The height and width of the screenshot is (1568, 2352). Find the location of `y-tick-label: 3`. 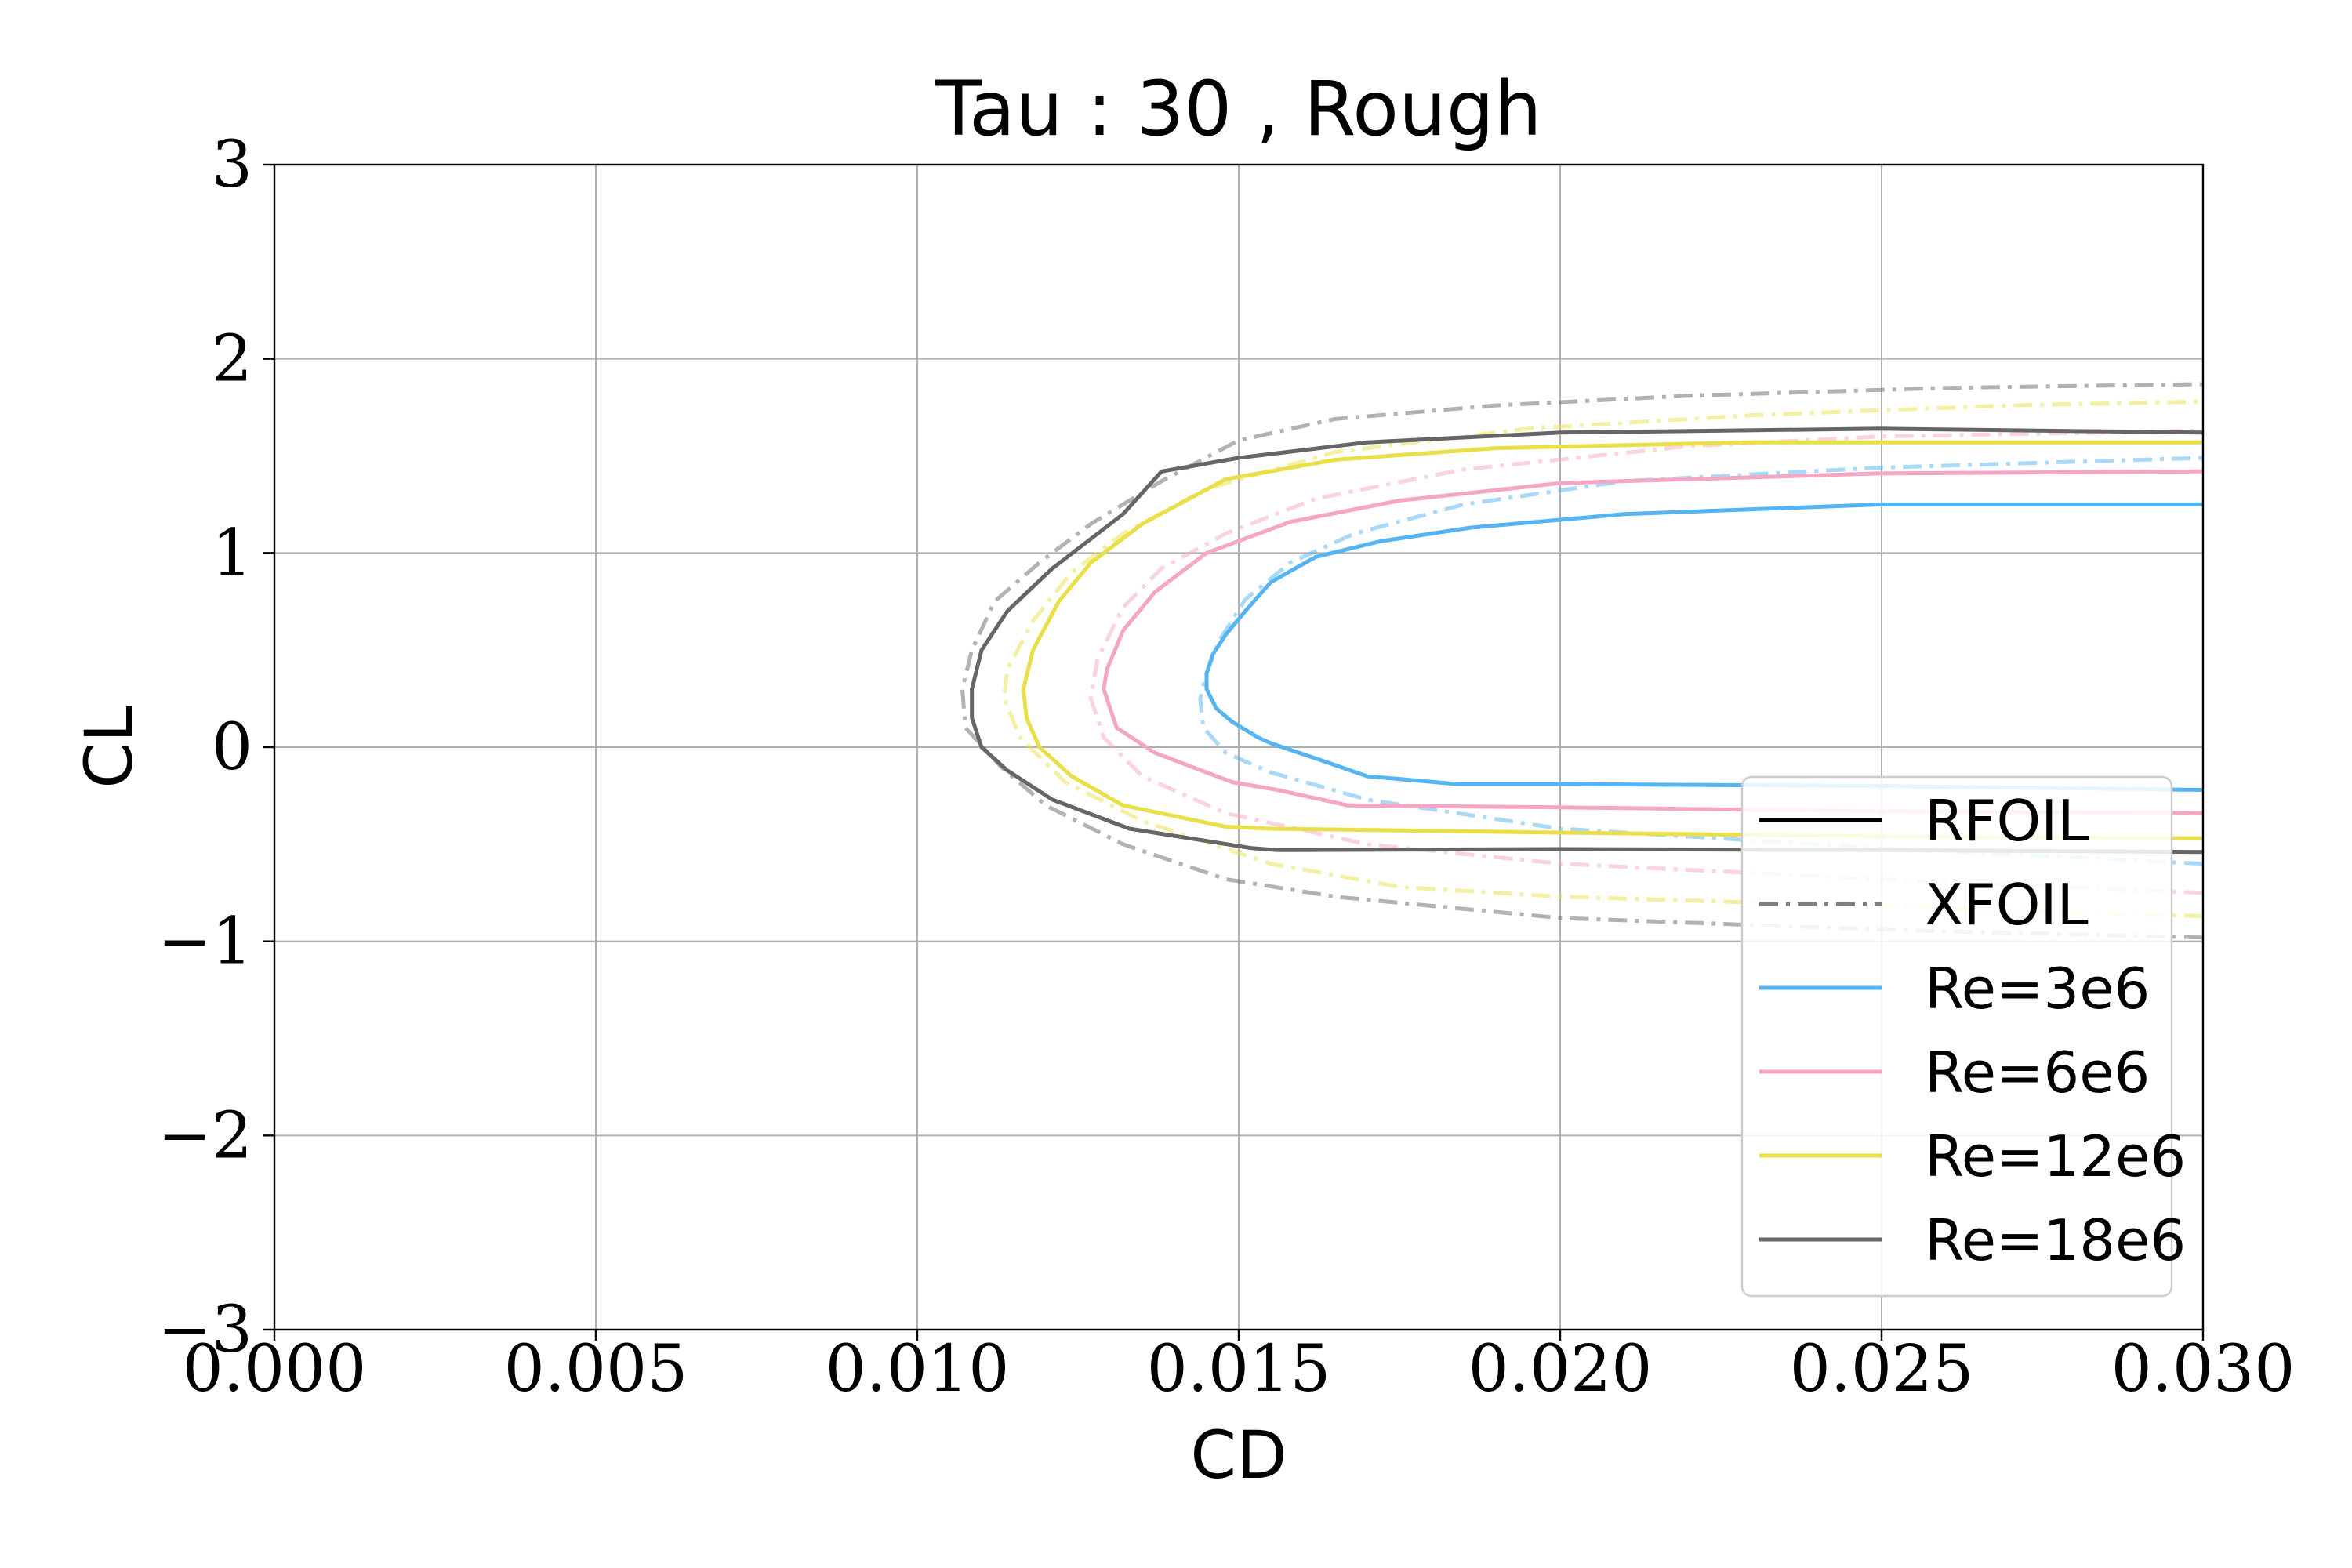

y-tick-label: 3 is located at coordinates (232, 165).